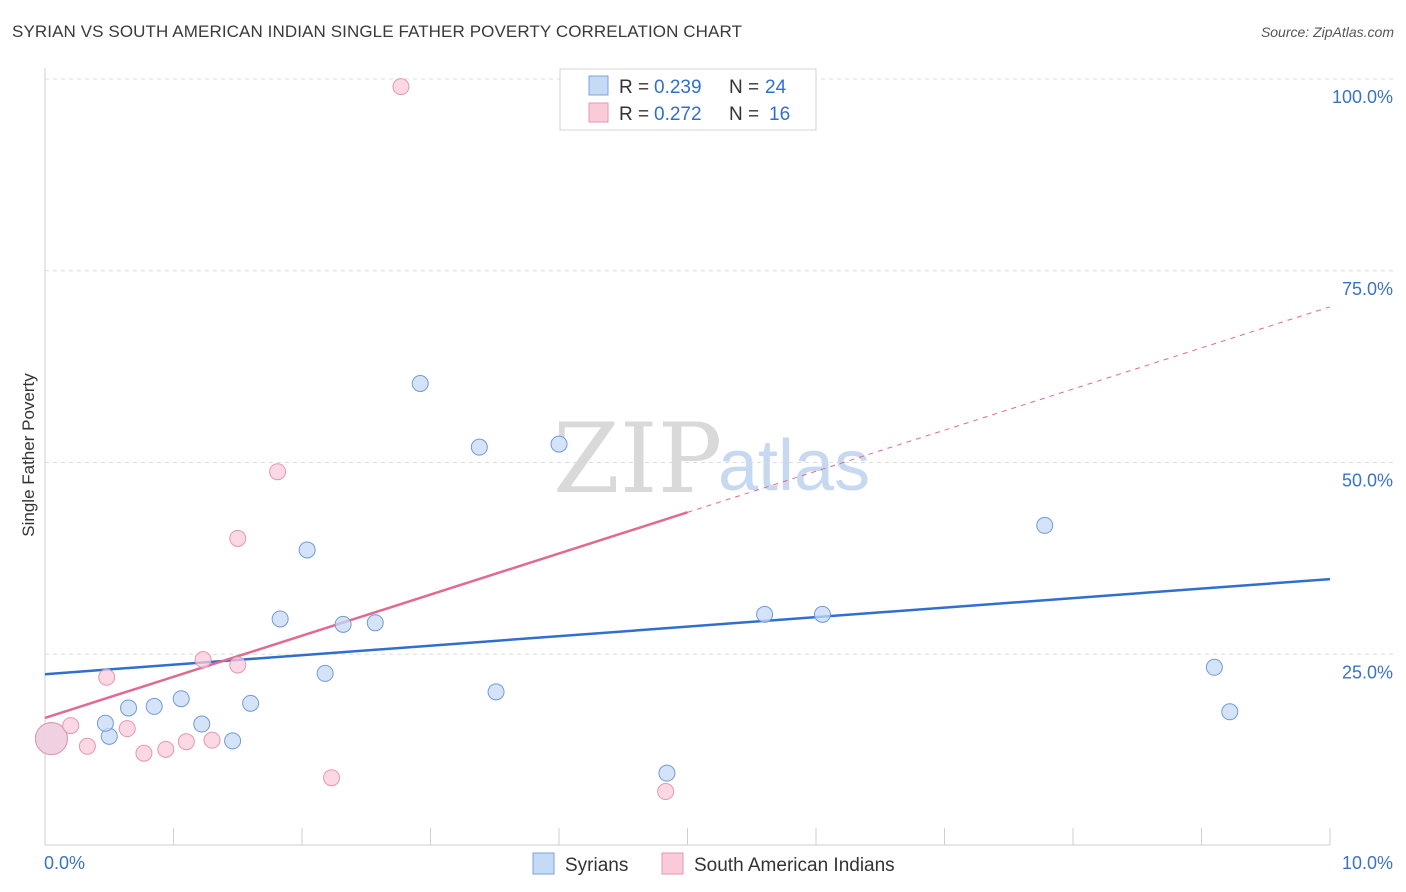 This screenshot has width=1406, height=892. Describe the element at coordinates (1367, 289) in the screenshot. I see `y-tick-label: 75.0%` at that location.